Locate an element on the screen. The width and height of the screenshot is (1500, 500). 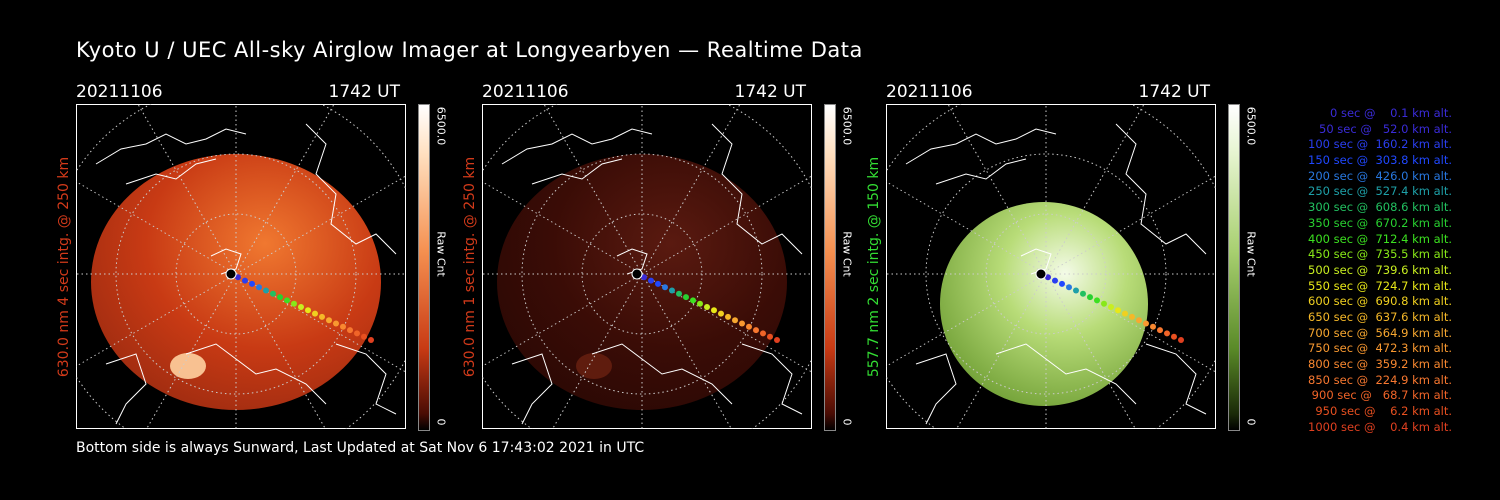
legend-item: 100 sec @ 160.2 km alt. is located at coordinates (1378, 144).